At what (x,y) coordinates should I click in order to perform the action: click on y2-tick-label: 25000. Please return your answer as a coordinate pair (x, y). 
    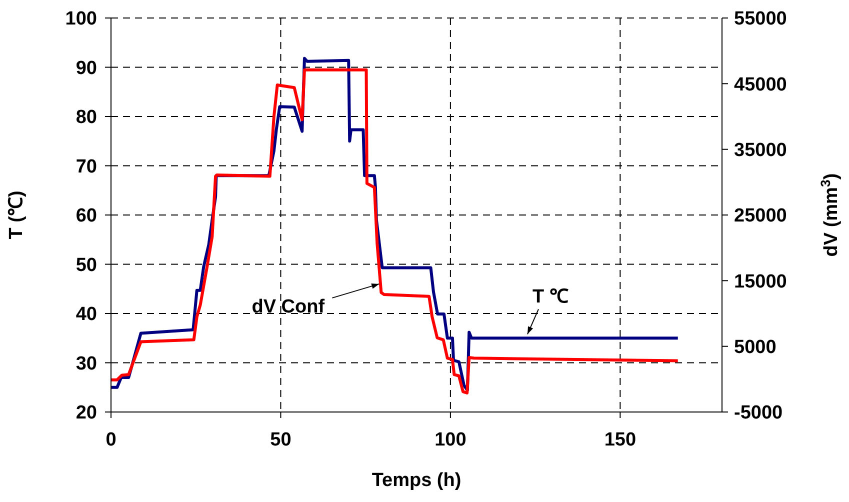
    Looking at the image, I should click on (760, 216).